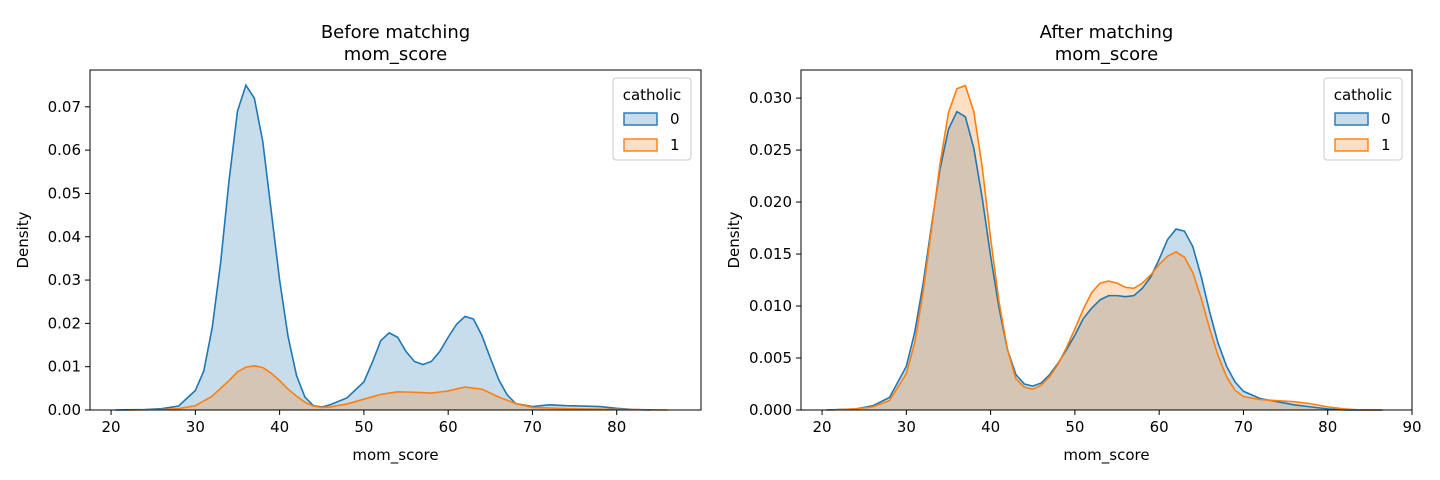  I want to click on y-tick-label: 0.03, so click(64, 280).